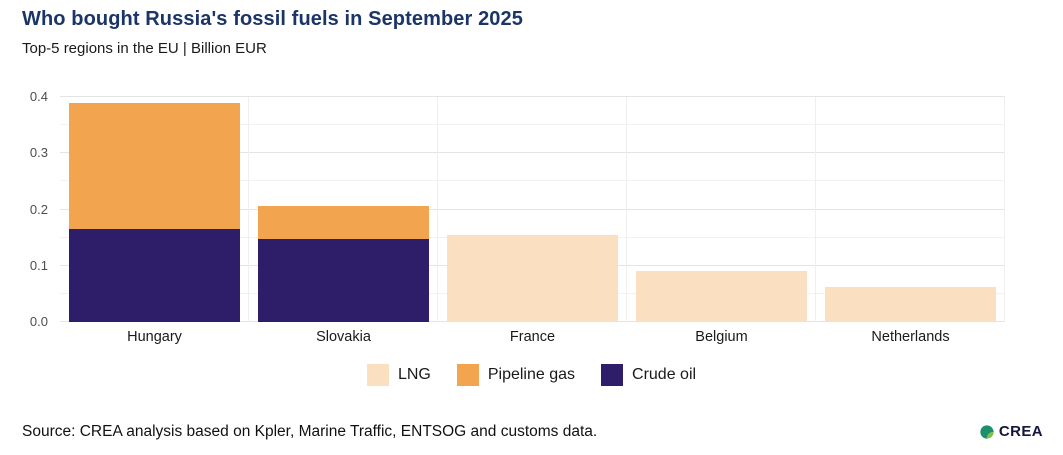 The width and height of the screenshot is (1063, 455). Describe the element at coordinates (664, 374) in the screenshot. I see `legend-label: Crude oil` at that location.